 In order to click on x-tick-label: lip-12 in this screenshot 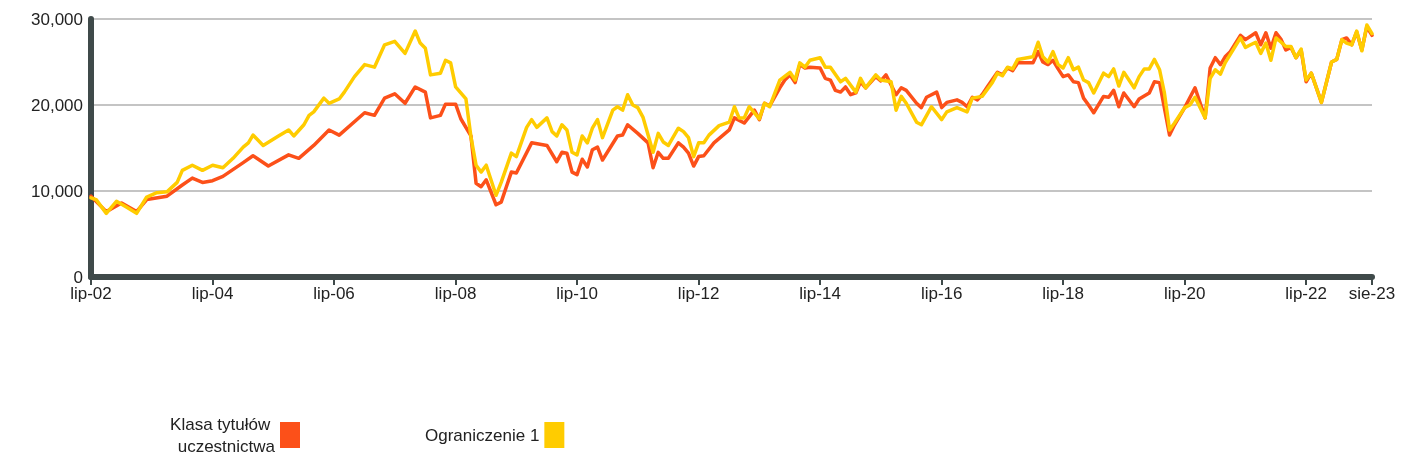, I will do `click(698, 293)`.